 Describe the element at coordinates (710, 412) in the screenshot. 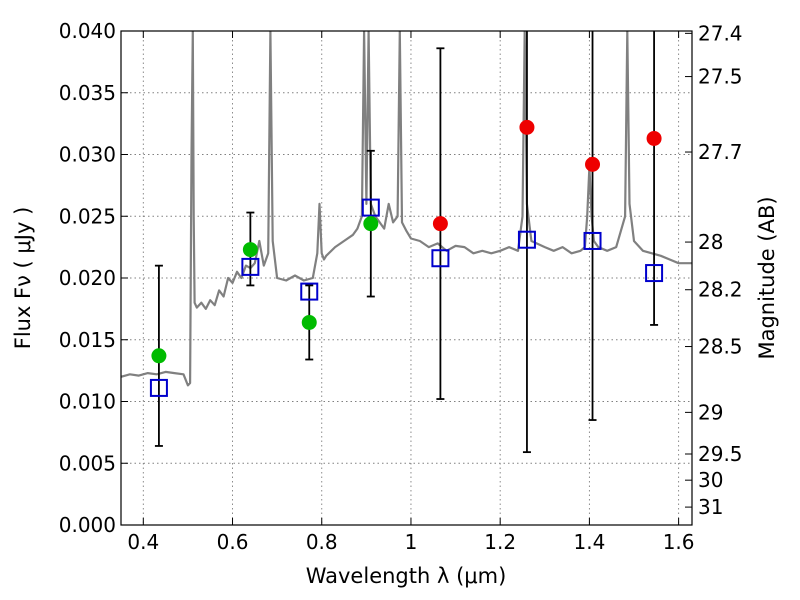

I see `y2-tick-label: 29` at that location.